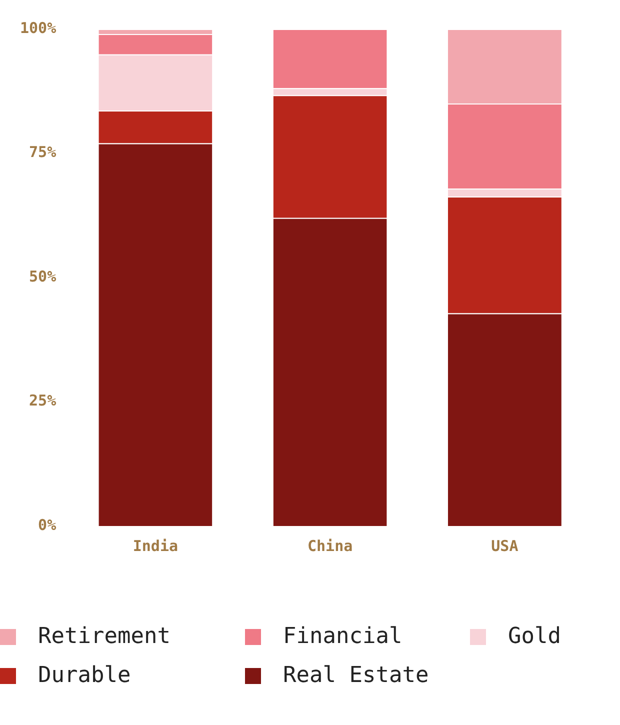 This screenshot has height=725, width=620. I want to click on legend-label: Real Estate, so click(356, 675).